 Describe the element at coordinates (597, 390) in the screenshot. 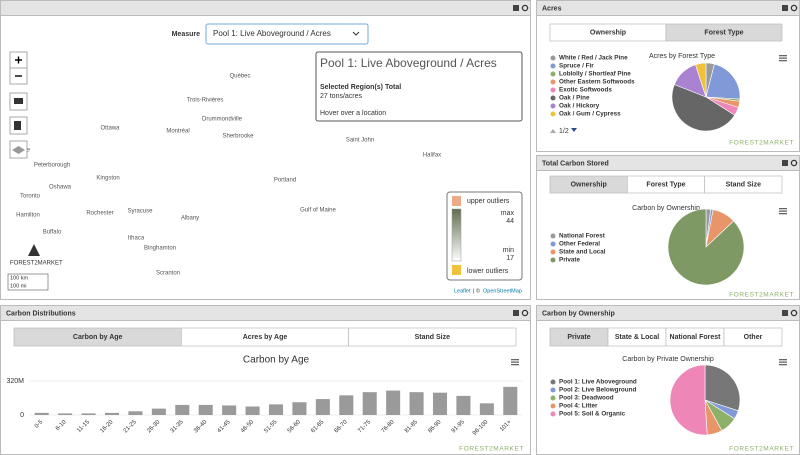

I see `legend-label: Pool 2: Live Belowground` at that location.